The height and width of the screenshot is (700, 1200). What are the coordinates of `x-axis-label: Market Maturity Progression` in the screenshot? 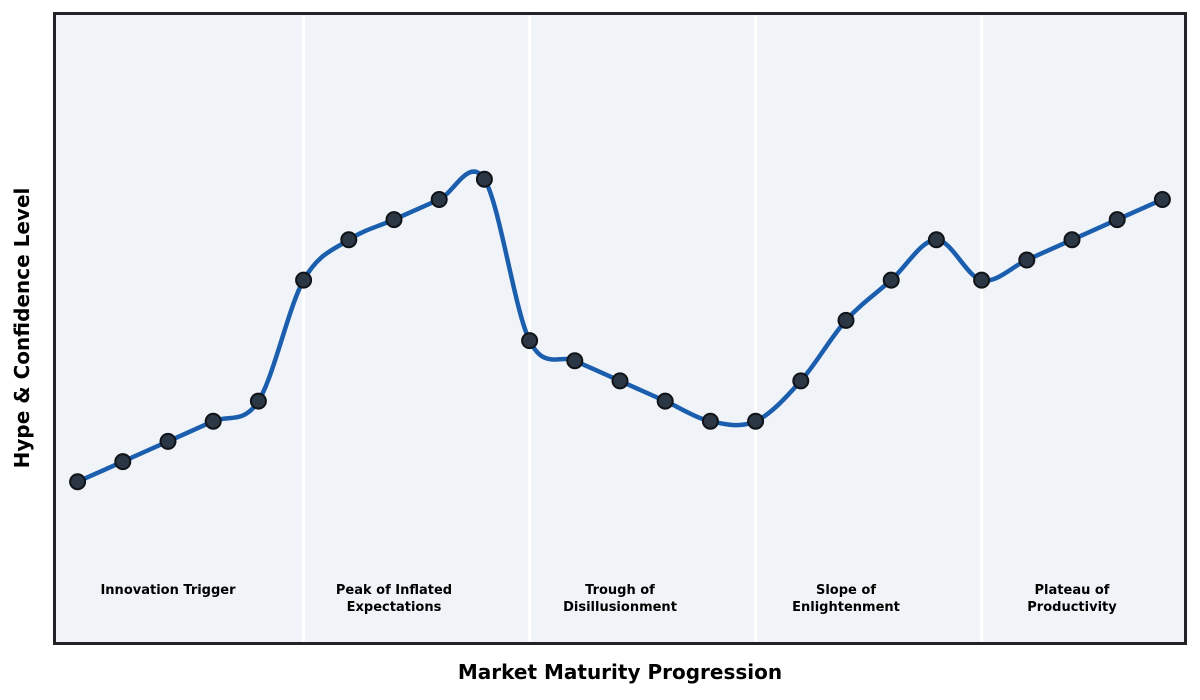 It's located at (620, 672).